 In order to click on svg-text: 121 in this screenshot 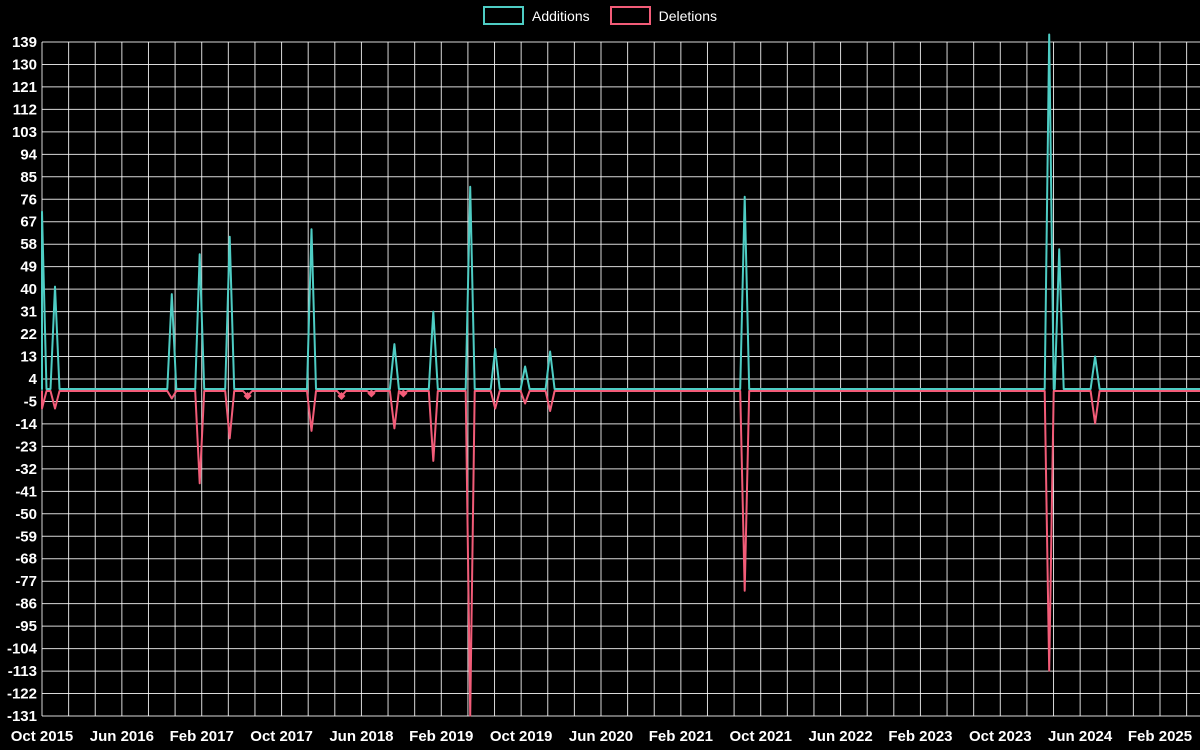, I will do `click(24, 87)`.